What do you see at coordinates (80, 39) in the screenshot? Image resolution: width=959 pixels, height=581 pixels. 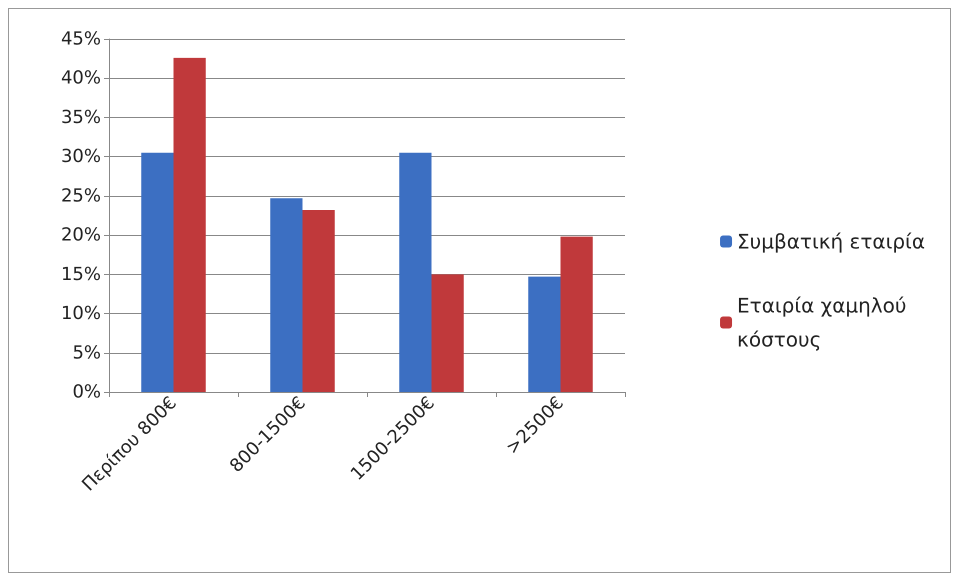 I see `y-tick-label: 45%` at bounding box center [80, 39].